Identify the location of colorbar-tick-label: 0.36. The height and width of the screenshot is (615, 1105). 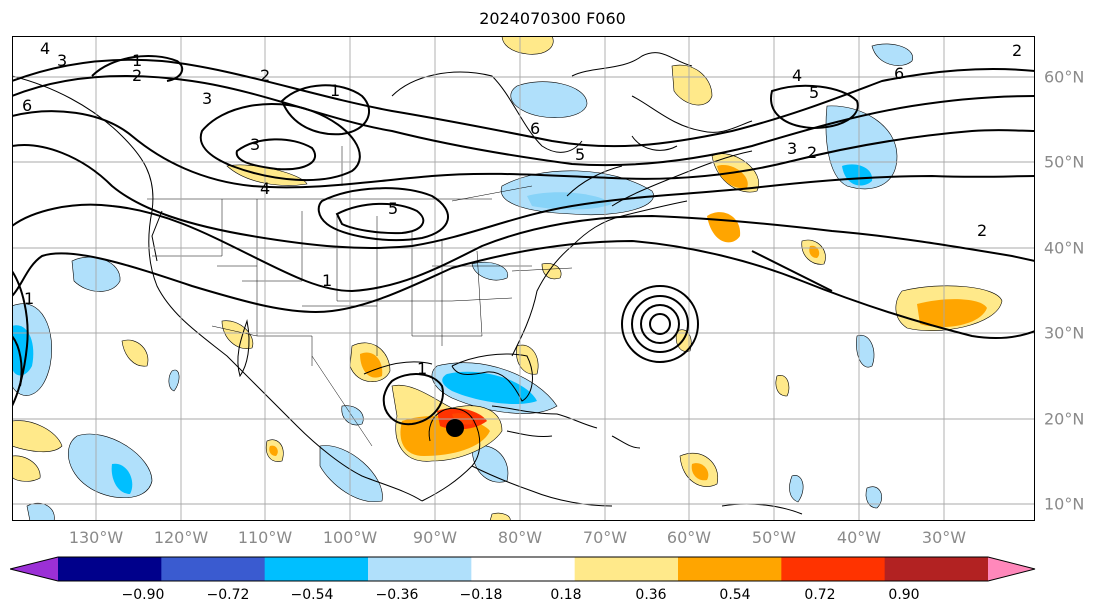
(651, 595).